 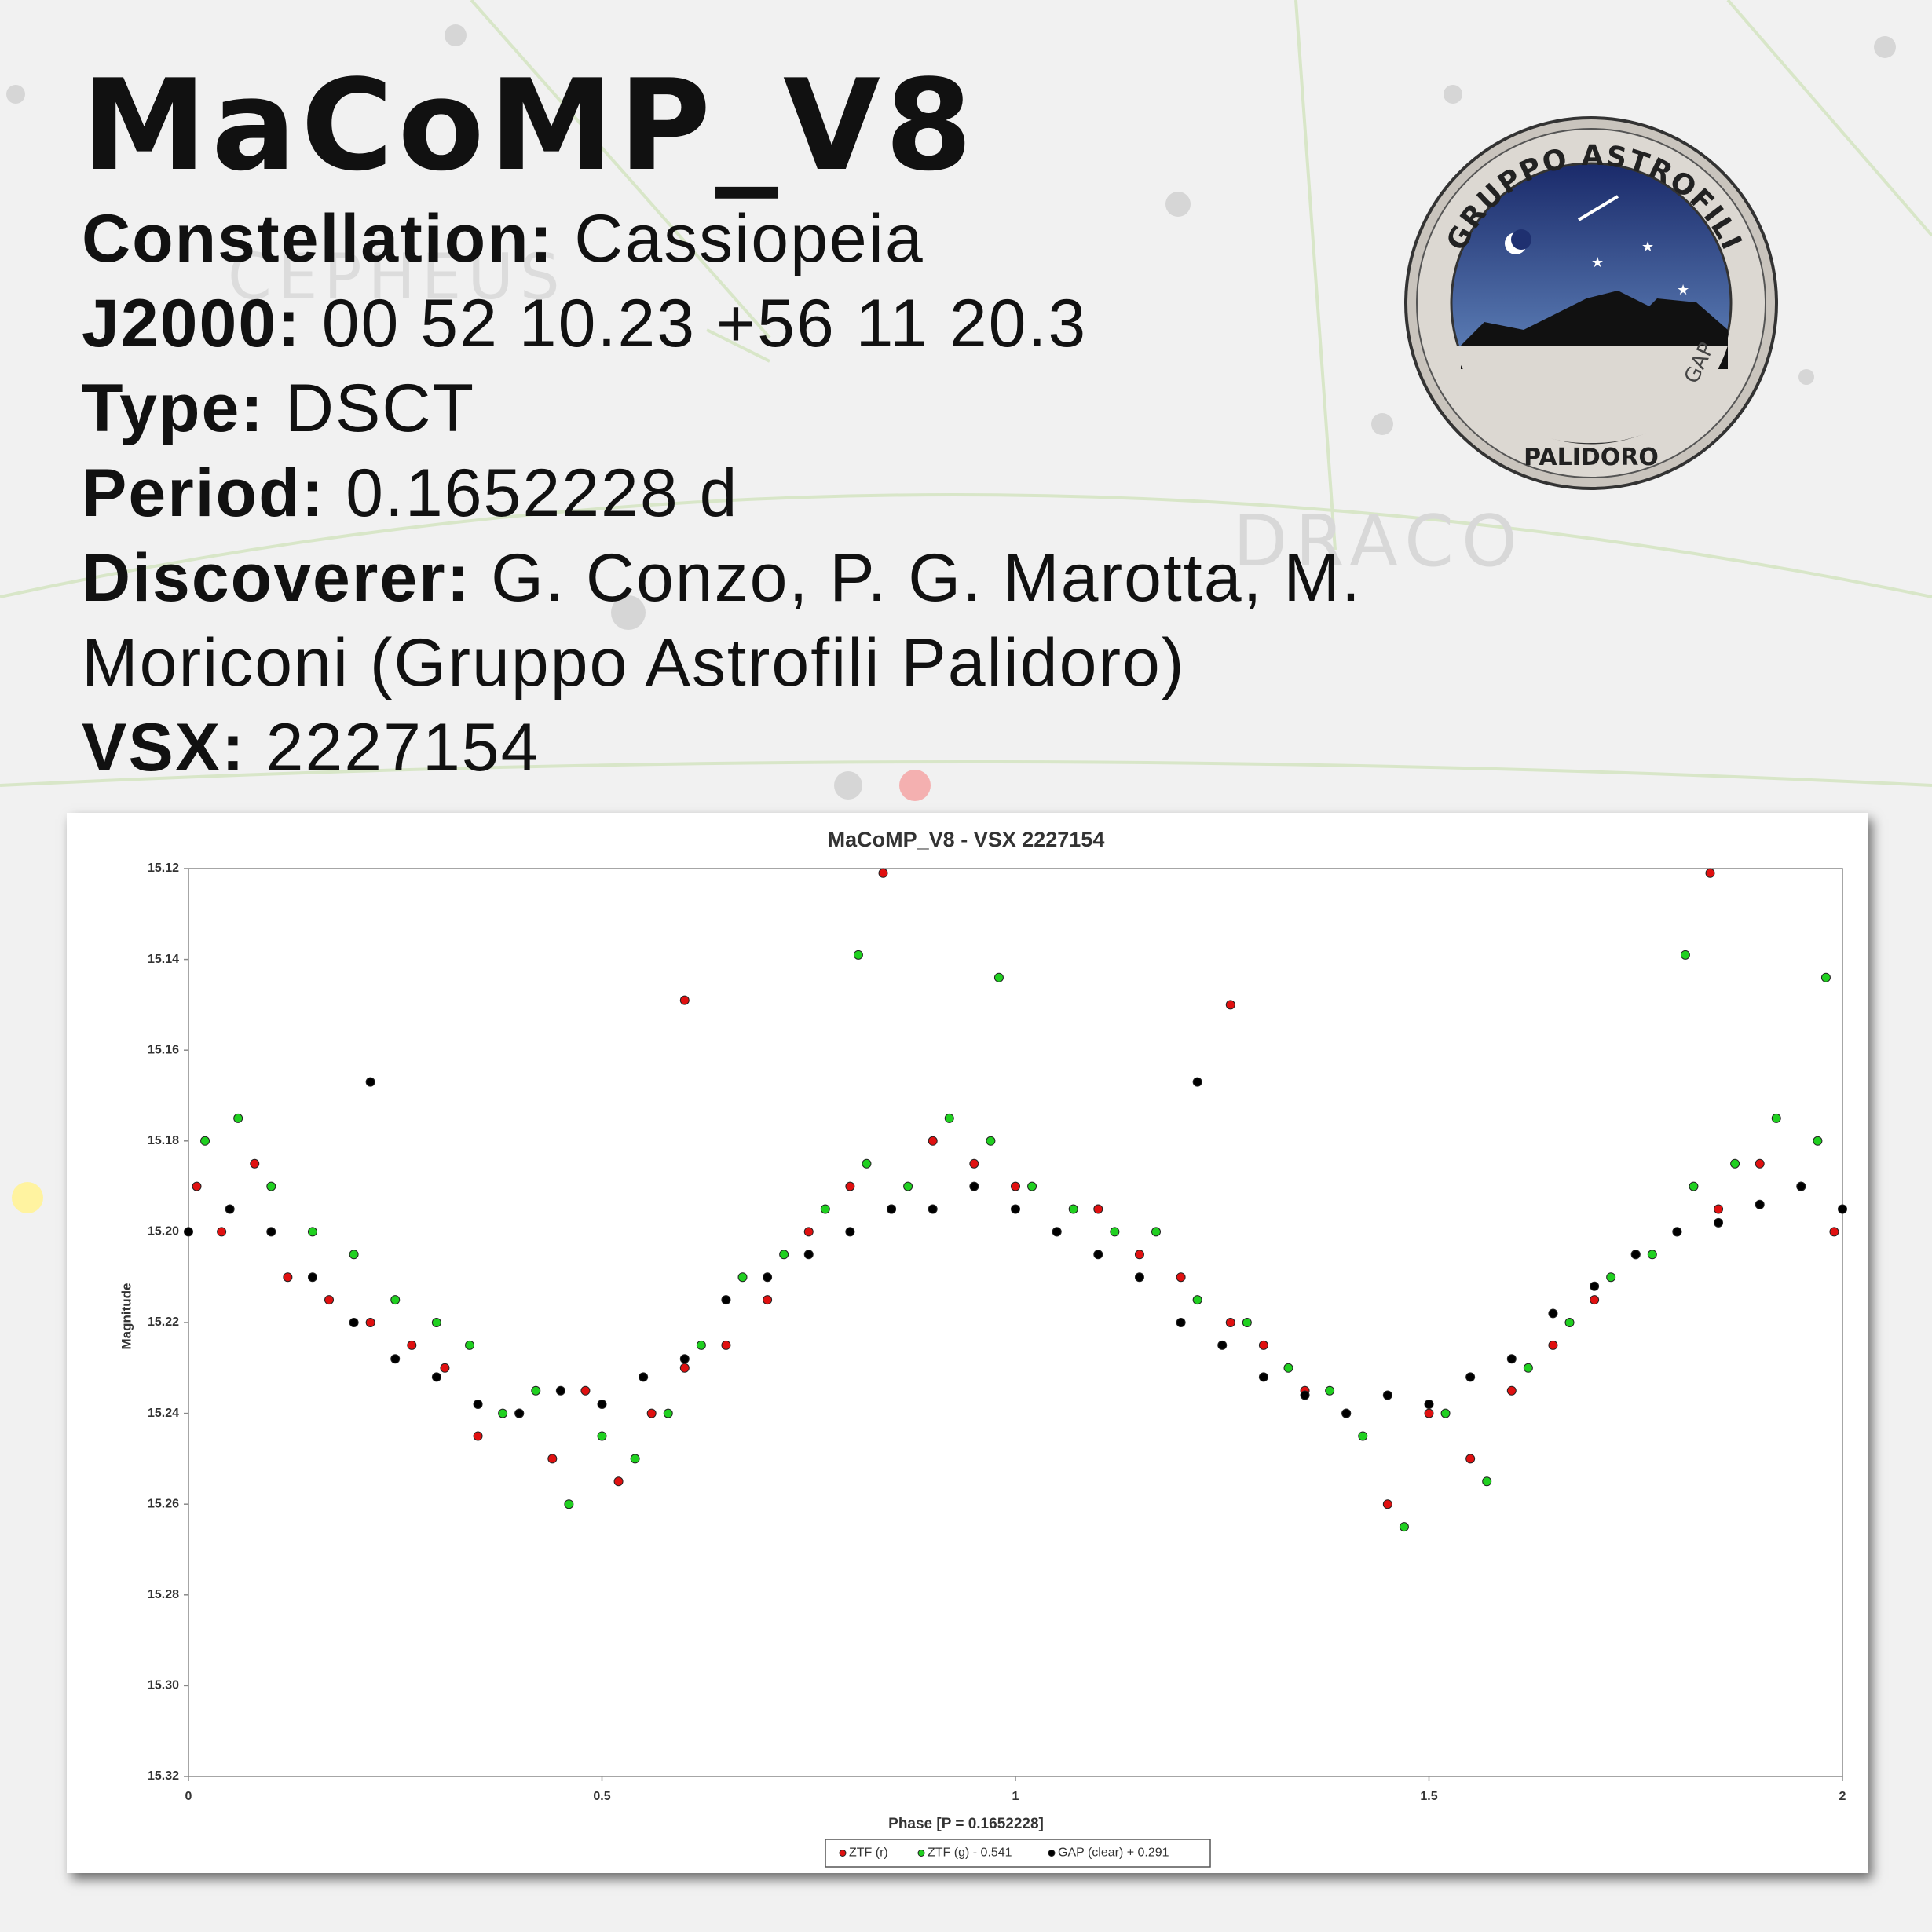 I want to click on background-label: CEPHEUS, so click(x=397, y=277).